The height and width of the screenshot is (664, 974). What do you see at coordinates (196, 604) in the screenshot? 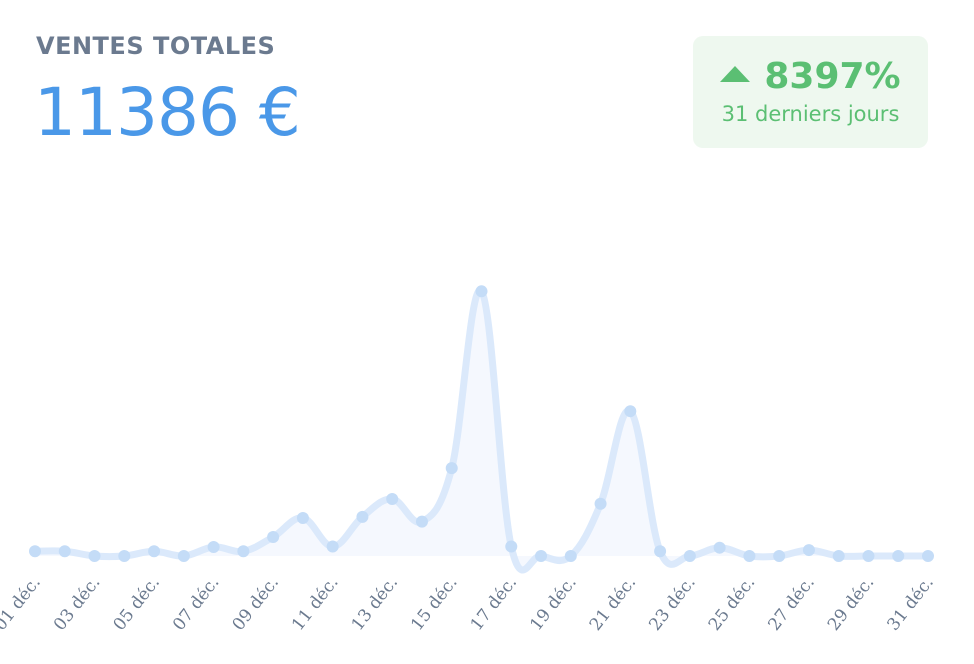
I see `x-tick-label: 07 déc.` at bounding box center [196, 604].